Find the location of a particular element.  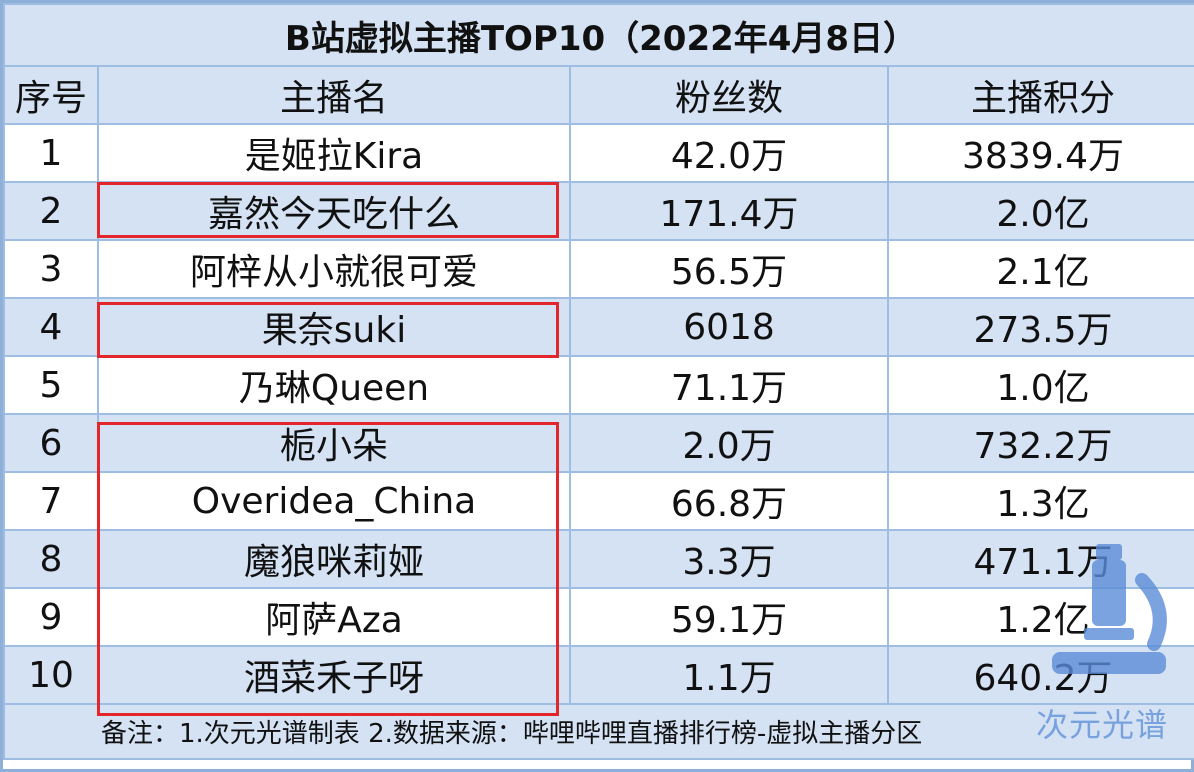

cell-fans: 3.3万 is located at coordinates (729, 559).